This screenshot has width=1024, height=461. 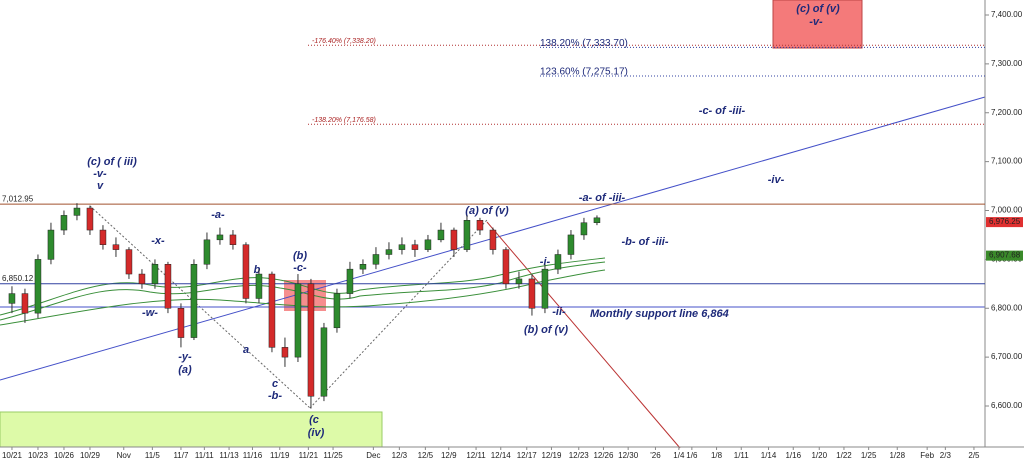 I want to click on wave-label: b, so click(x=257, y=270).